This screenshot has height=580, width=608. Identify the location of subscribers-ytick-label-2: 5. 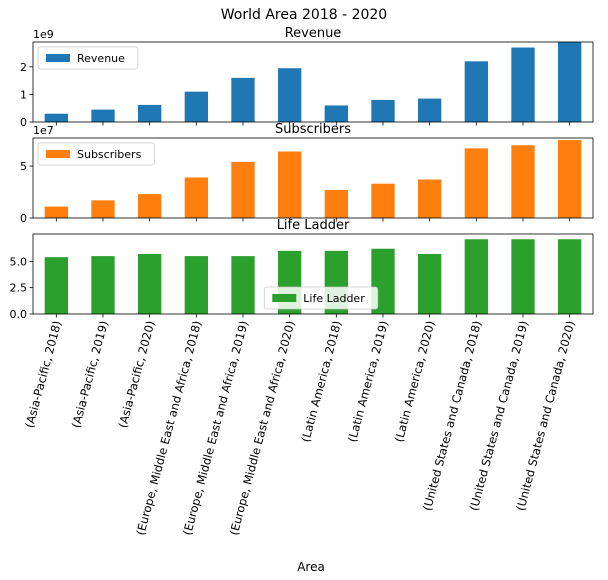
(23, 166).